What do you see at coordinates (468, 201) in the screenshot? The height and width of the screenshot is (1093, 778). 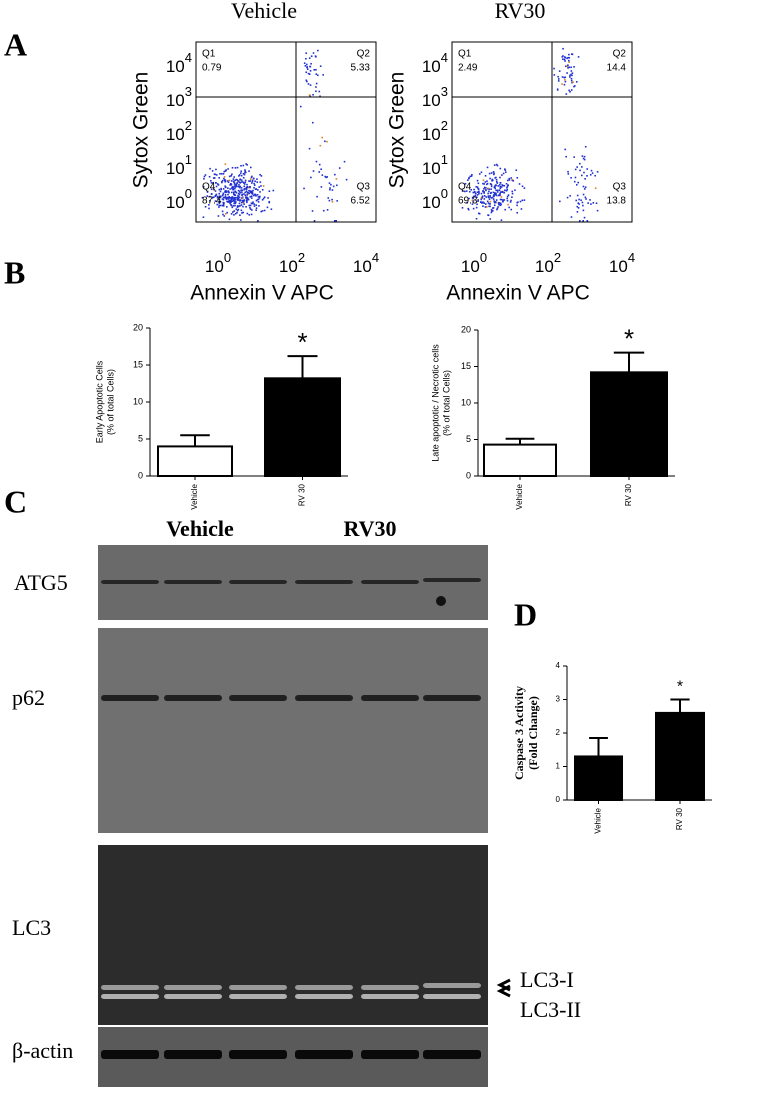 I see `quadrant-value: 69.3` at bounding box center [468, 201].